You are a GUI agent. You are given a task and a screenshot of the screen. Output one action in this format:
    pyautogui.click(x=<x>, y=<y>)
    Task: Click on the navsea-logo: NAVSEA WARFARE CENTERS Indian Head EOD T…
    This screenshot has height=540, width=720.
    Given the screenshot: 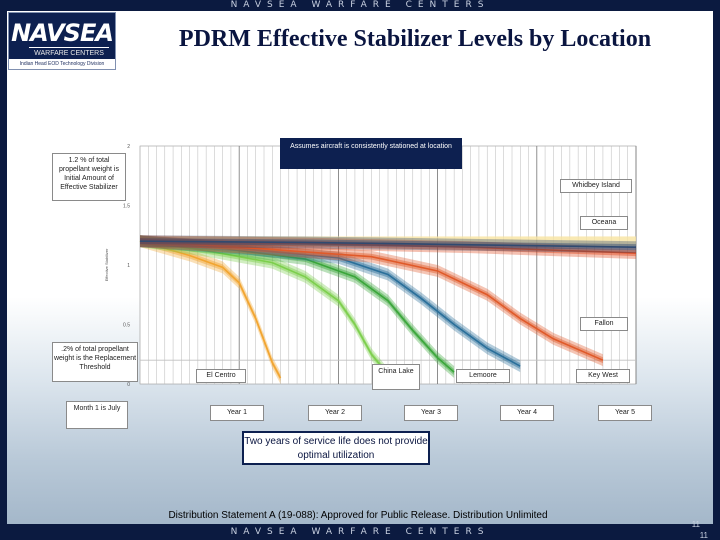 What is the action you would take?
    pyautogui.click(x=62, y=41)
    